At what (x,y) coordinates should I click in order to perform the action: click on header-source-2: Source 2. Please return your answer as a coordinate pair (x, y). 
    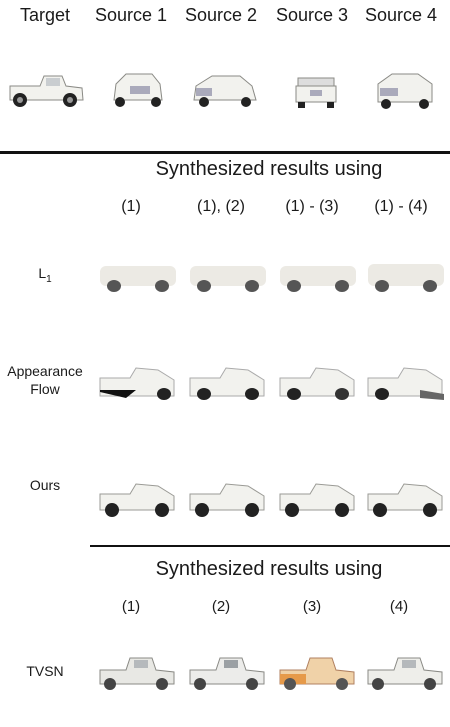
    Looking at the image, I should click on (221, 15).